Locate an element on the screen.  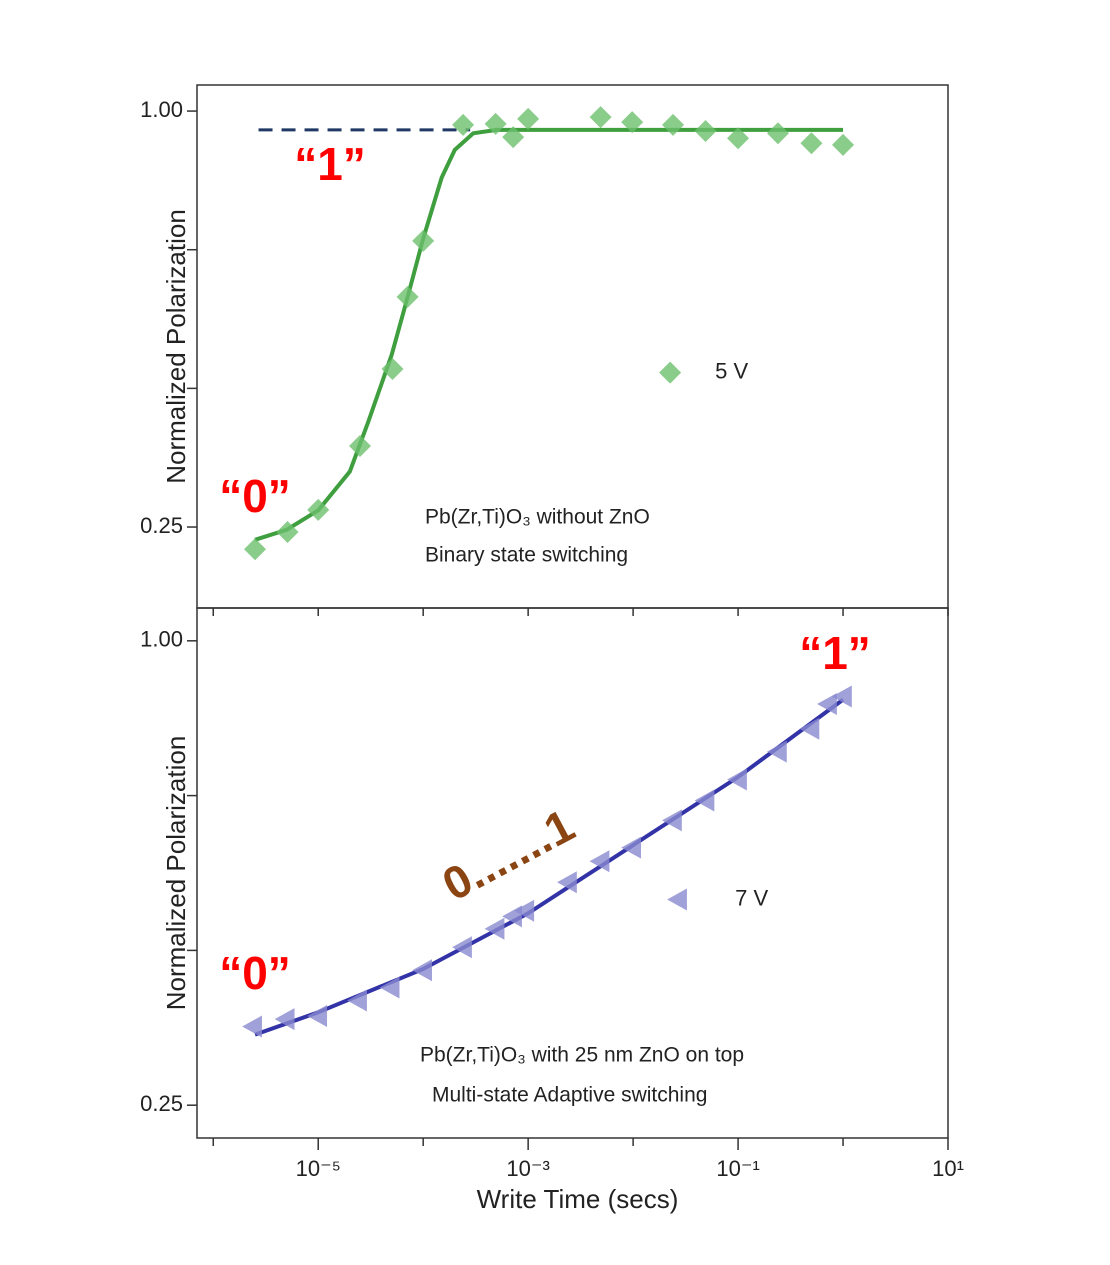
x-axis-label: Write Time (secs) is located at coordinates (578, 1199).